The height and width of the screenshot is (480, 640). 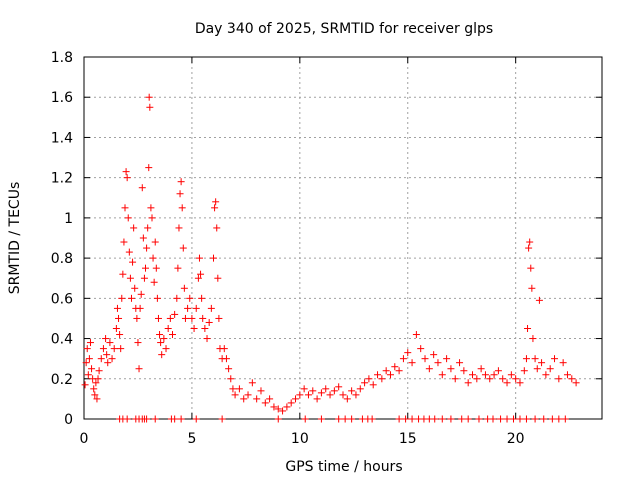 I want to click on y-tick-label: 1.4, so click(x=62, y=138).